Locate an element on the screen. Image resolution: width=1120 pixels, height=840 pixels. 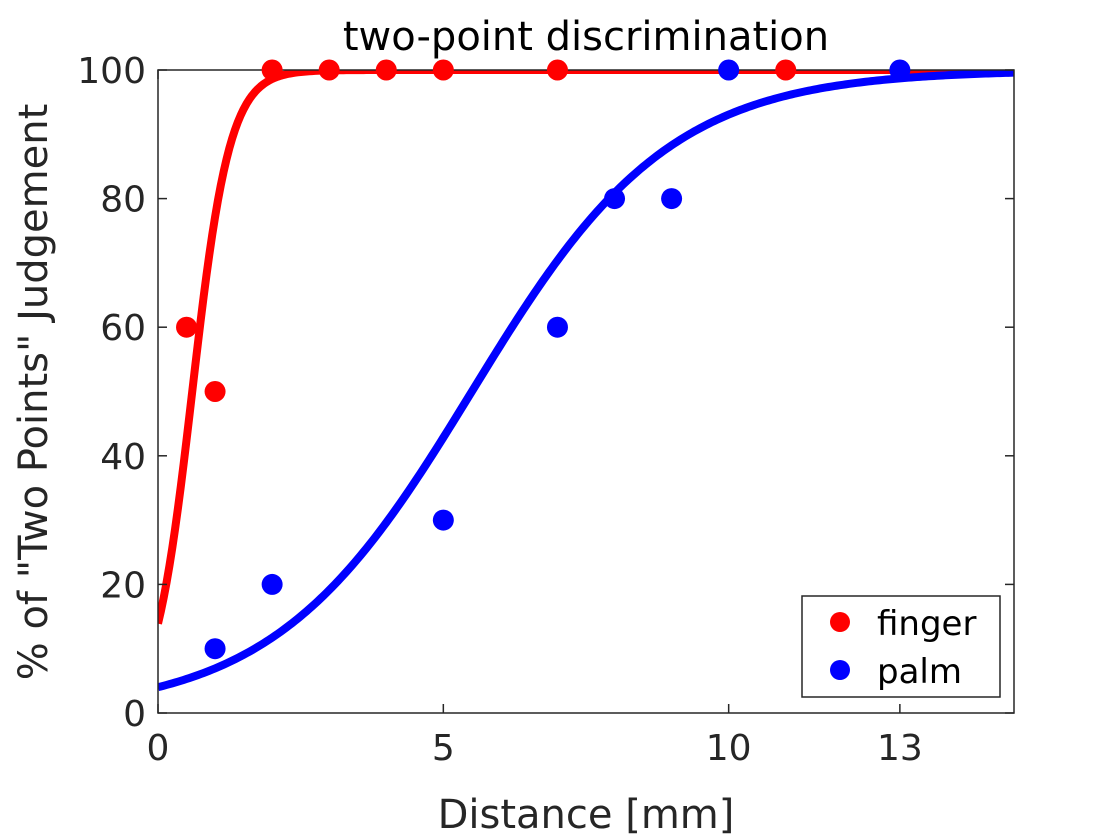
legend: finger palm is located at coordinates (901, 646).